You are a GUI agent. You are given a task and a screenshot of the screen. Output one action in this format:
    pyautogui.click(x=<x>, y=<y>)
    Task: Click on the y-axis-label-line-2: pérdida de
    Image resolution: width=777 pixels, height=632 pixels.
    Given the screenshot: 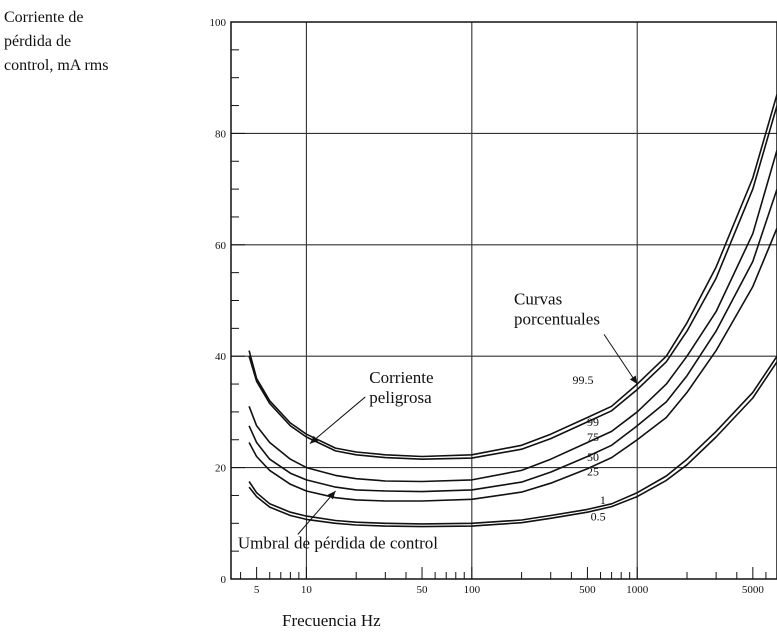 What is the action you would take?
    pyautogui.click(x=38, y=41)
    